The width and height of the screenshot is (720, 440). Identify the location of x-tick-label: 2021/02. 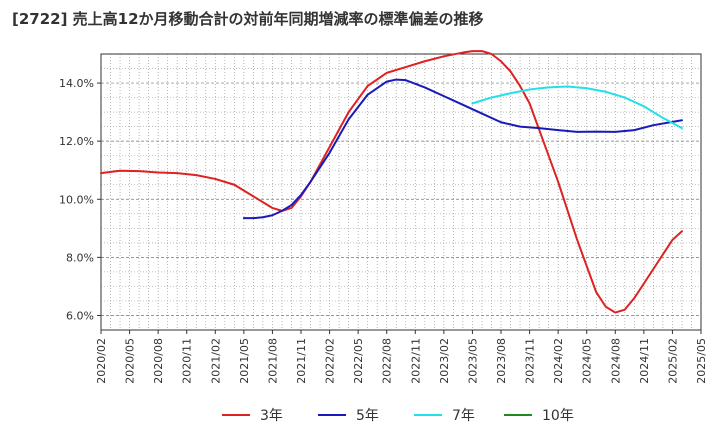
(215, 361).